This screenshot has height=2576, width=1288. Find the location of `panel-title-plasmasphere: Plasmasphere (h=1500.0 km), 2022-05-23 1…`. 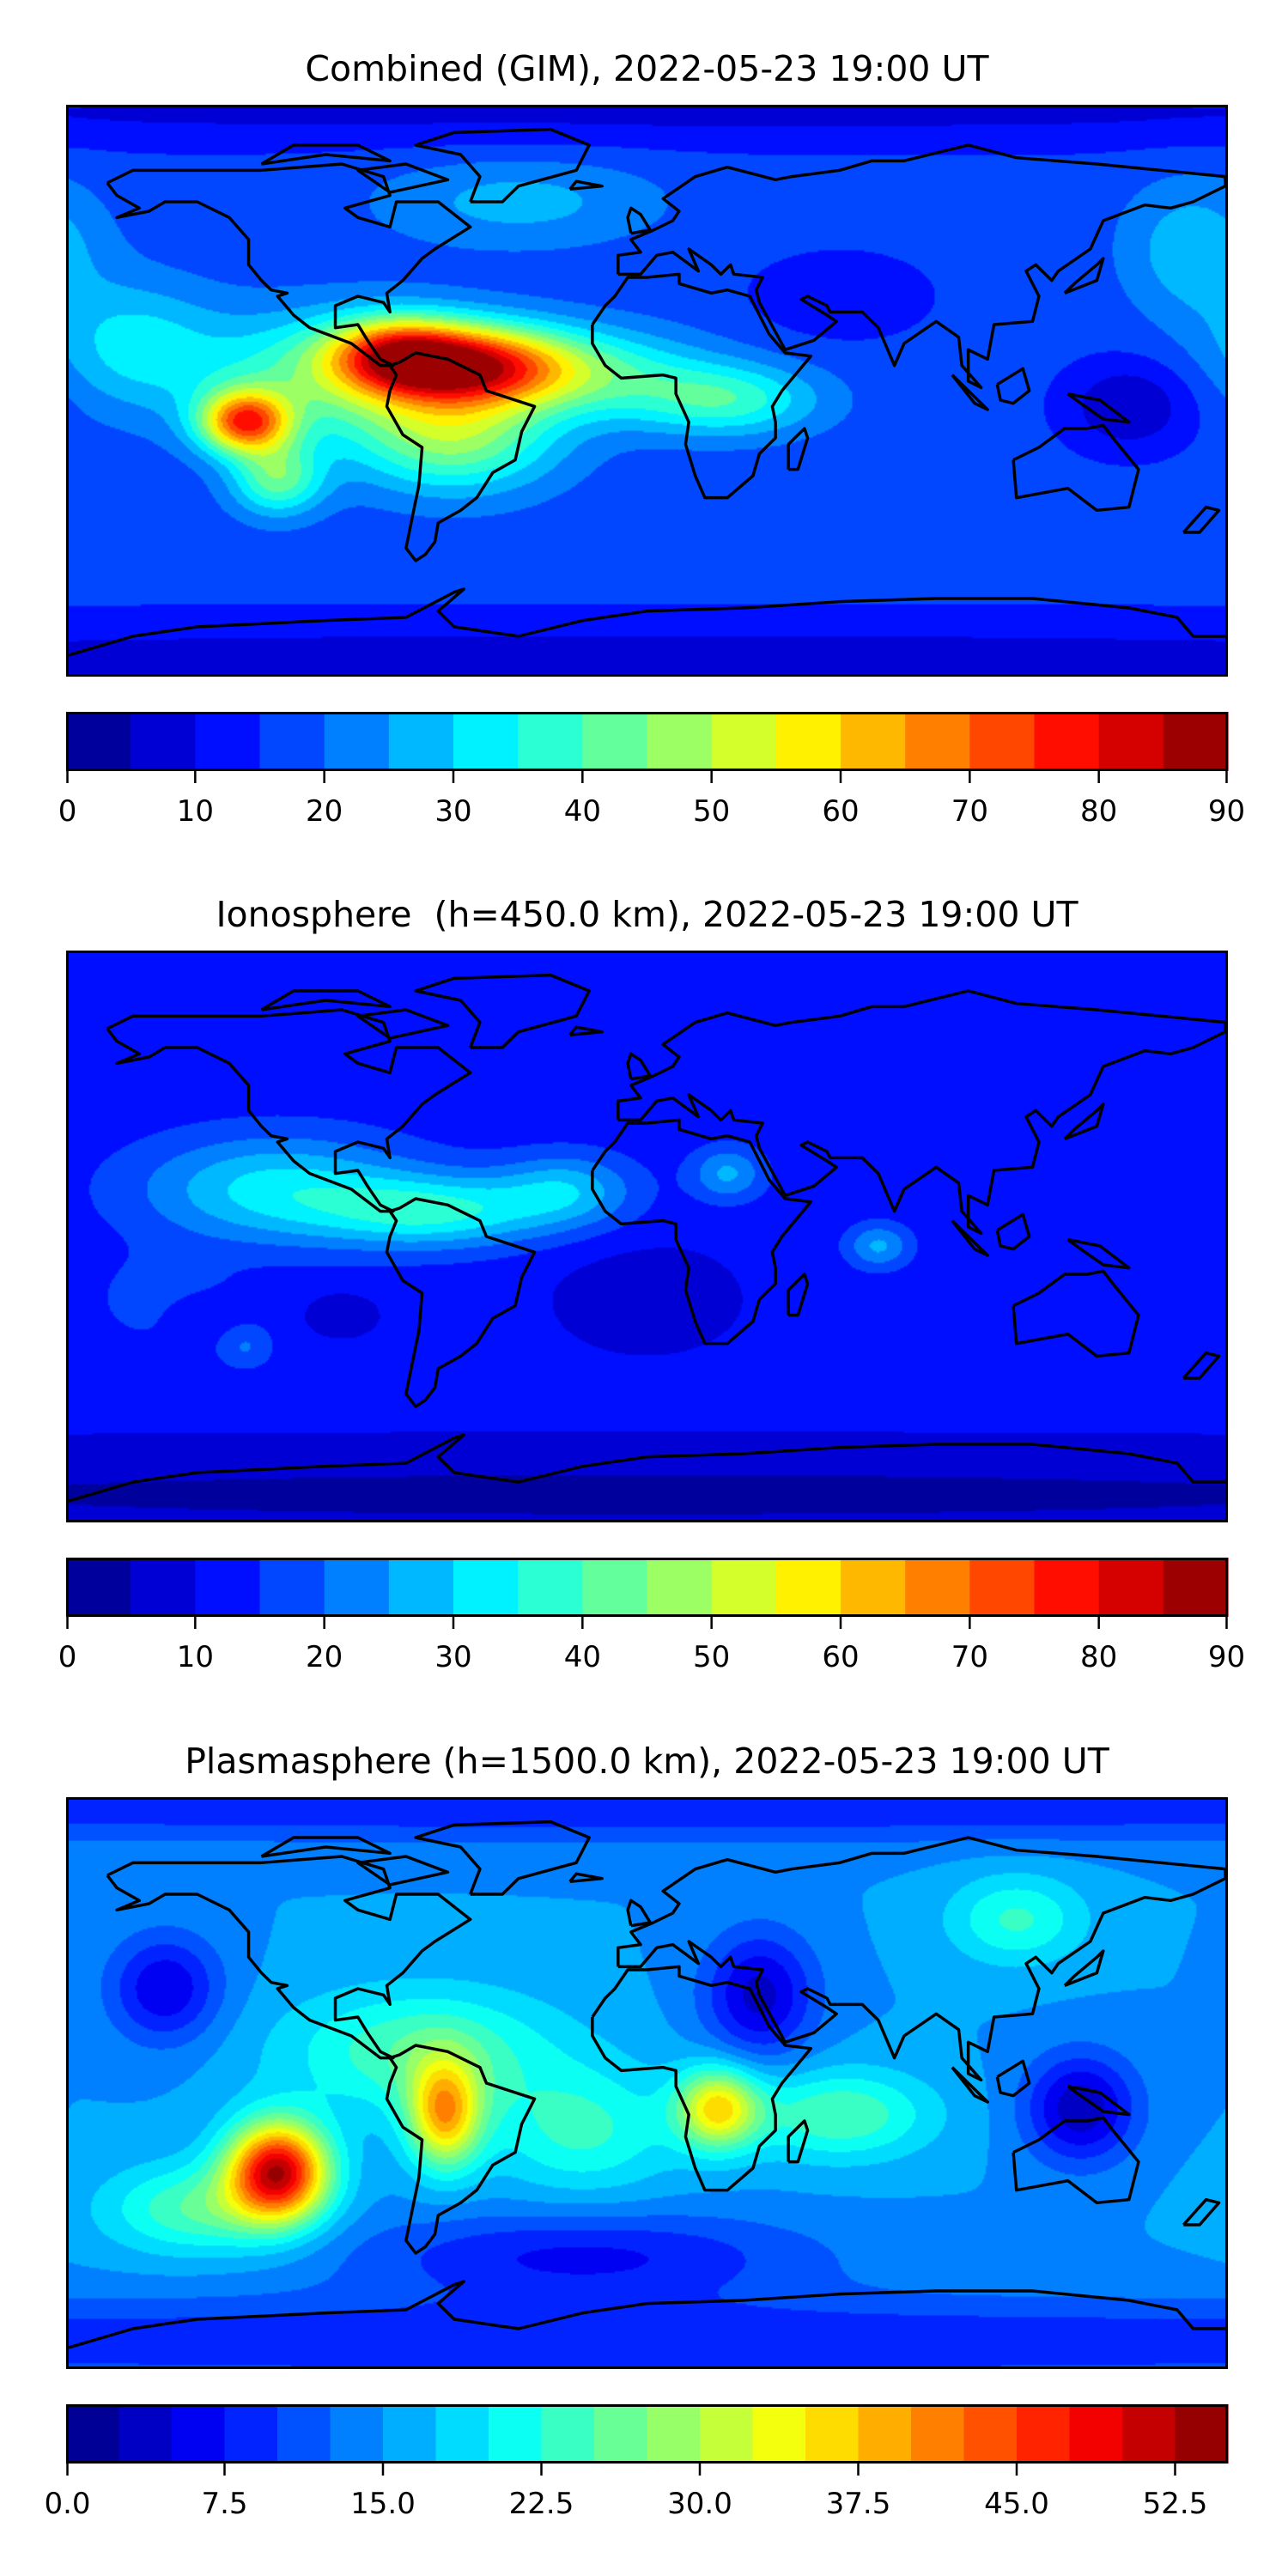

panel-title-plasmasphere: Plasmasphere (h=1500.0 km), 2022-05-23 1… is located at coordinates (647, 1762).